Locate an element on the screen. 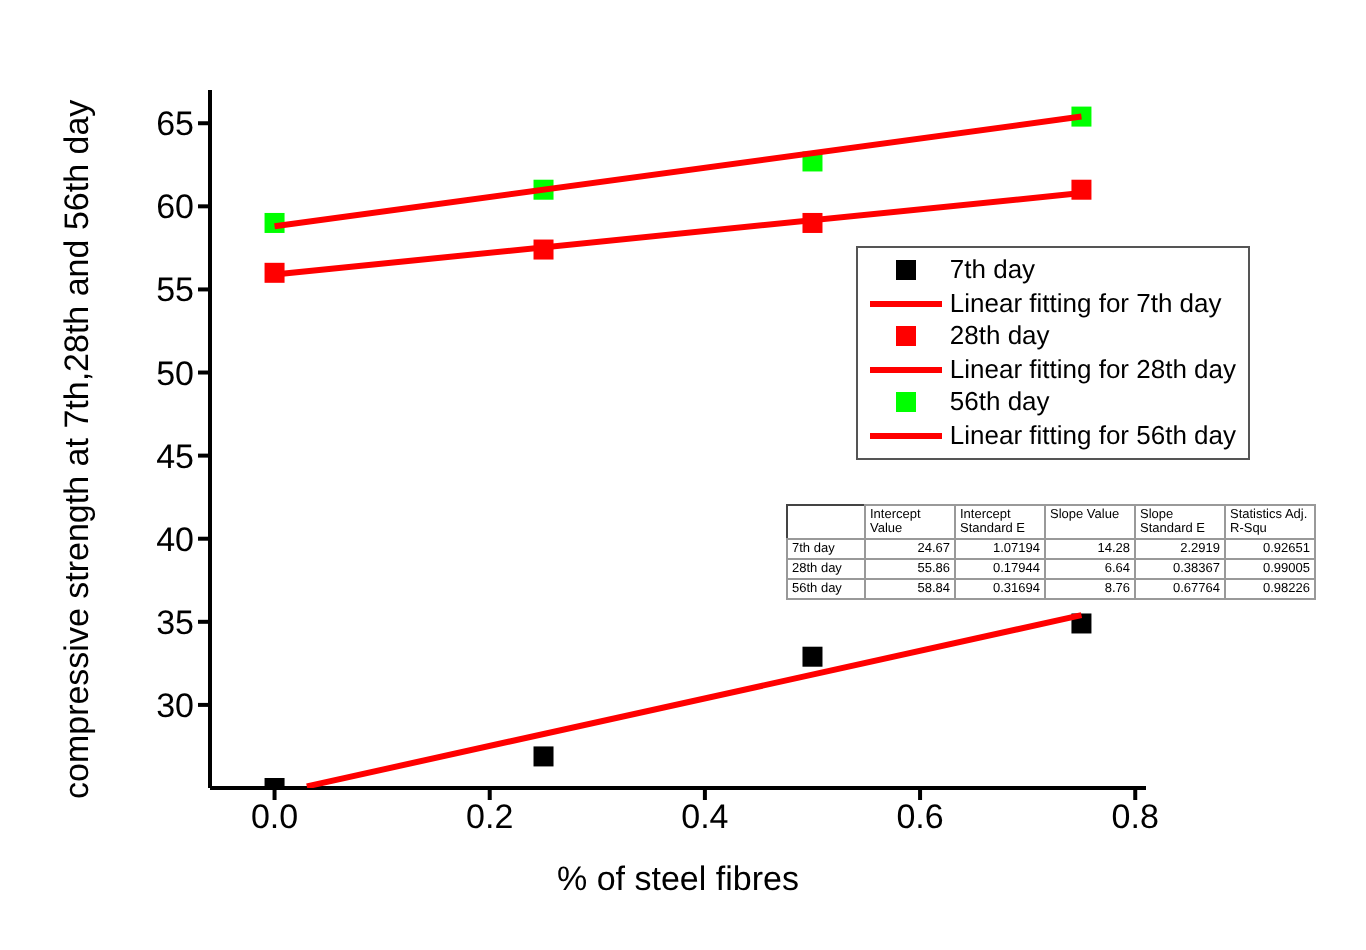  y-tick-label: 45 is located at coordinates (175, 456).